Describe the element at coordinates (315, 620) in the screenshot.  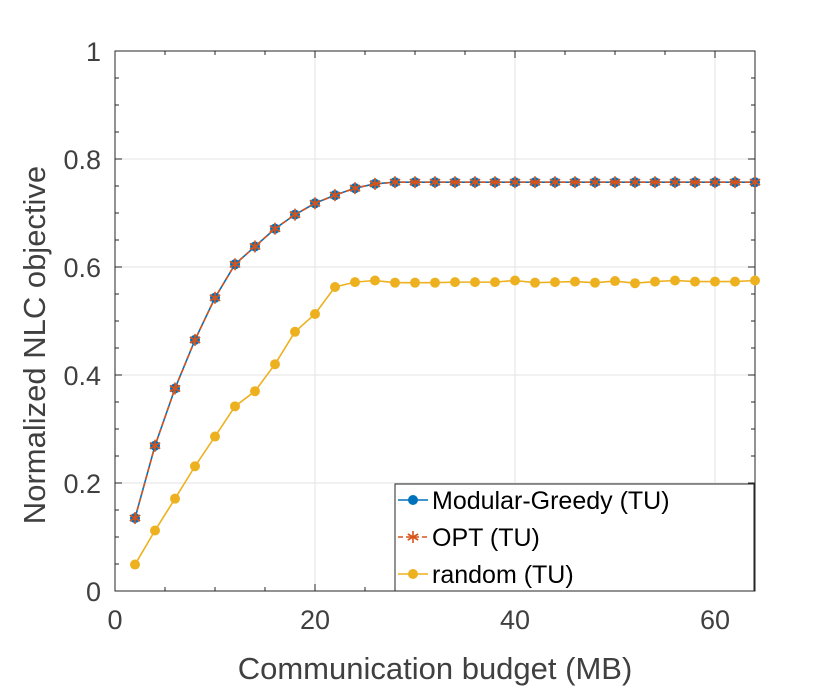
I see `x-tick-label: 20` at that location.